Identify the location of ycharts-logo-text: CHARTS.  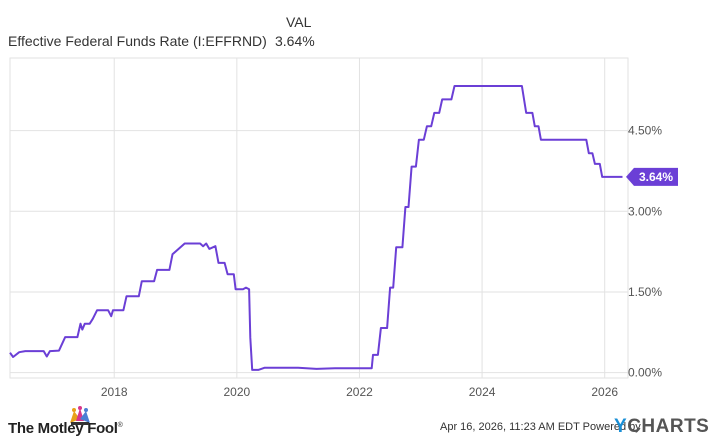
(668, 426).